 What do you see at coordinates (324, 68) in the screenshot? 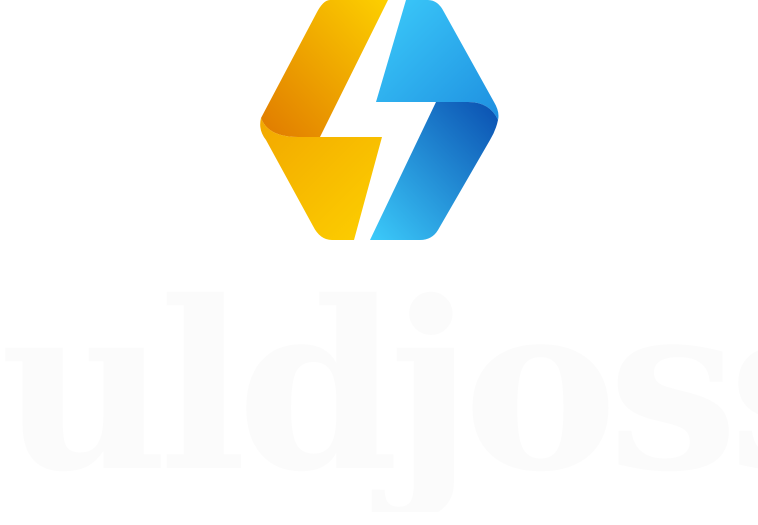
I see `logo-orange-upper` at bounding box center [324, 68].